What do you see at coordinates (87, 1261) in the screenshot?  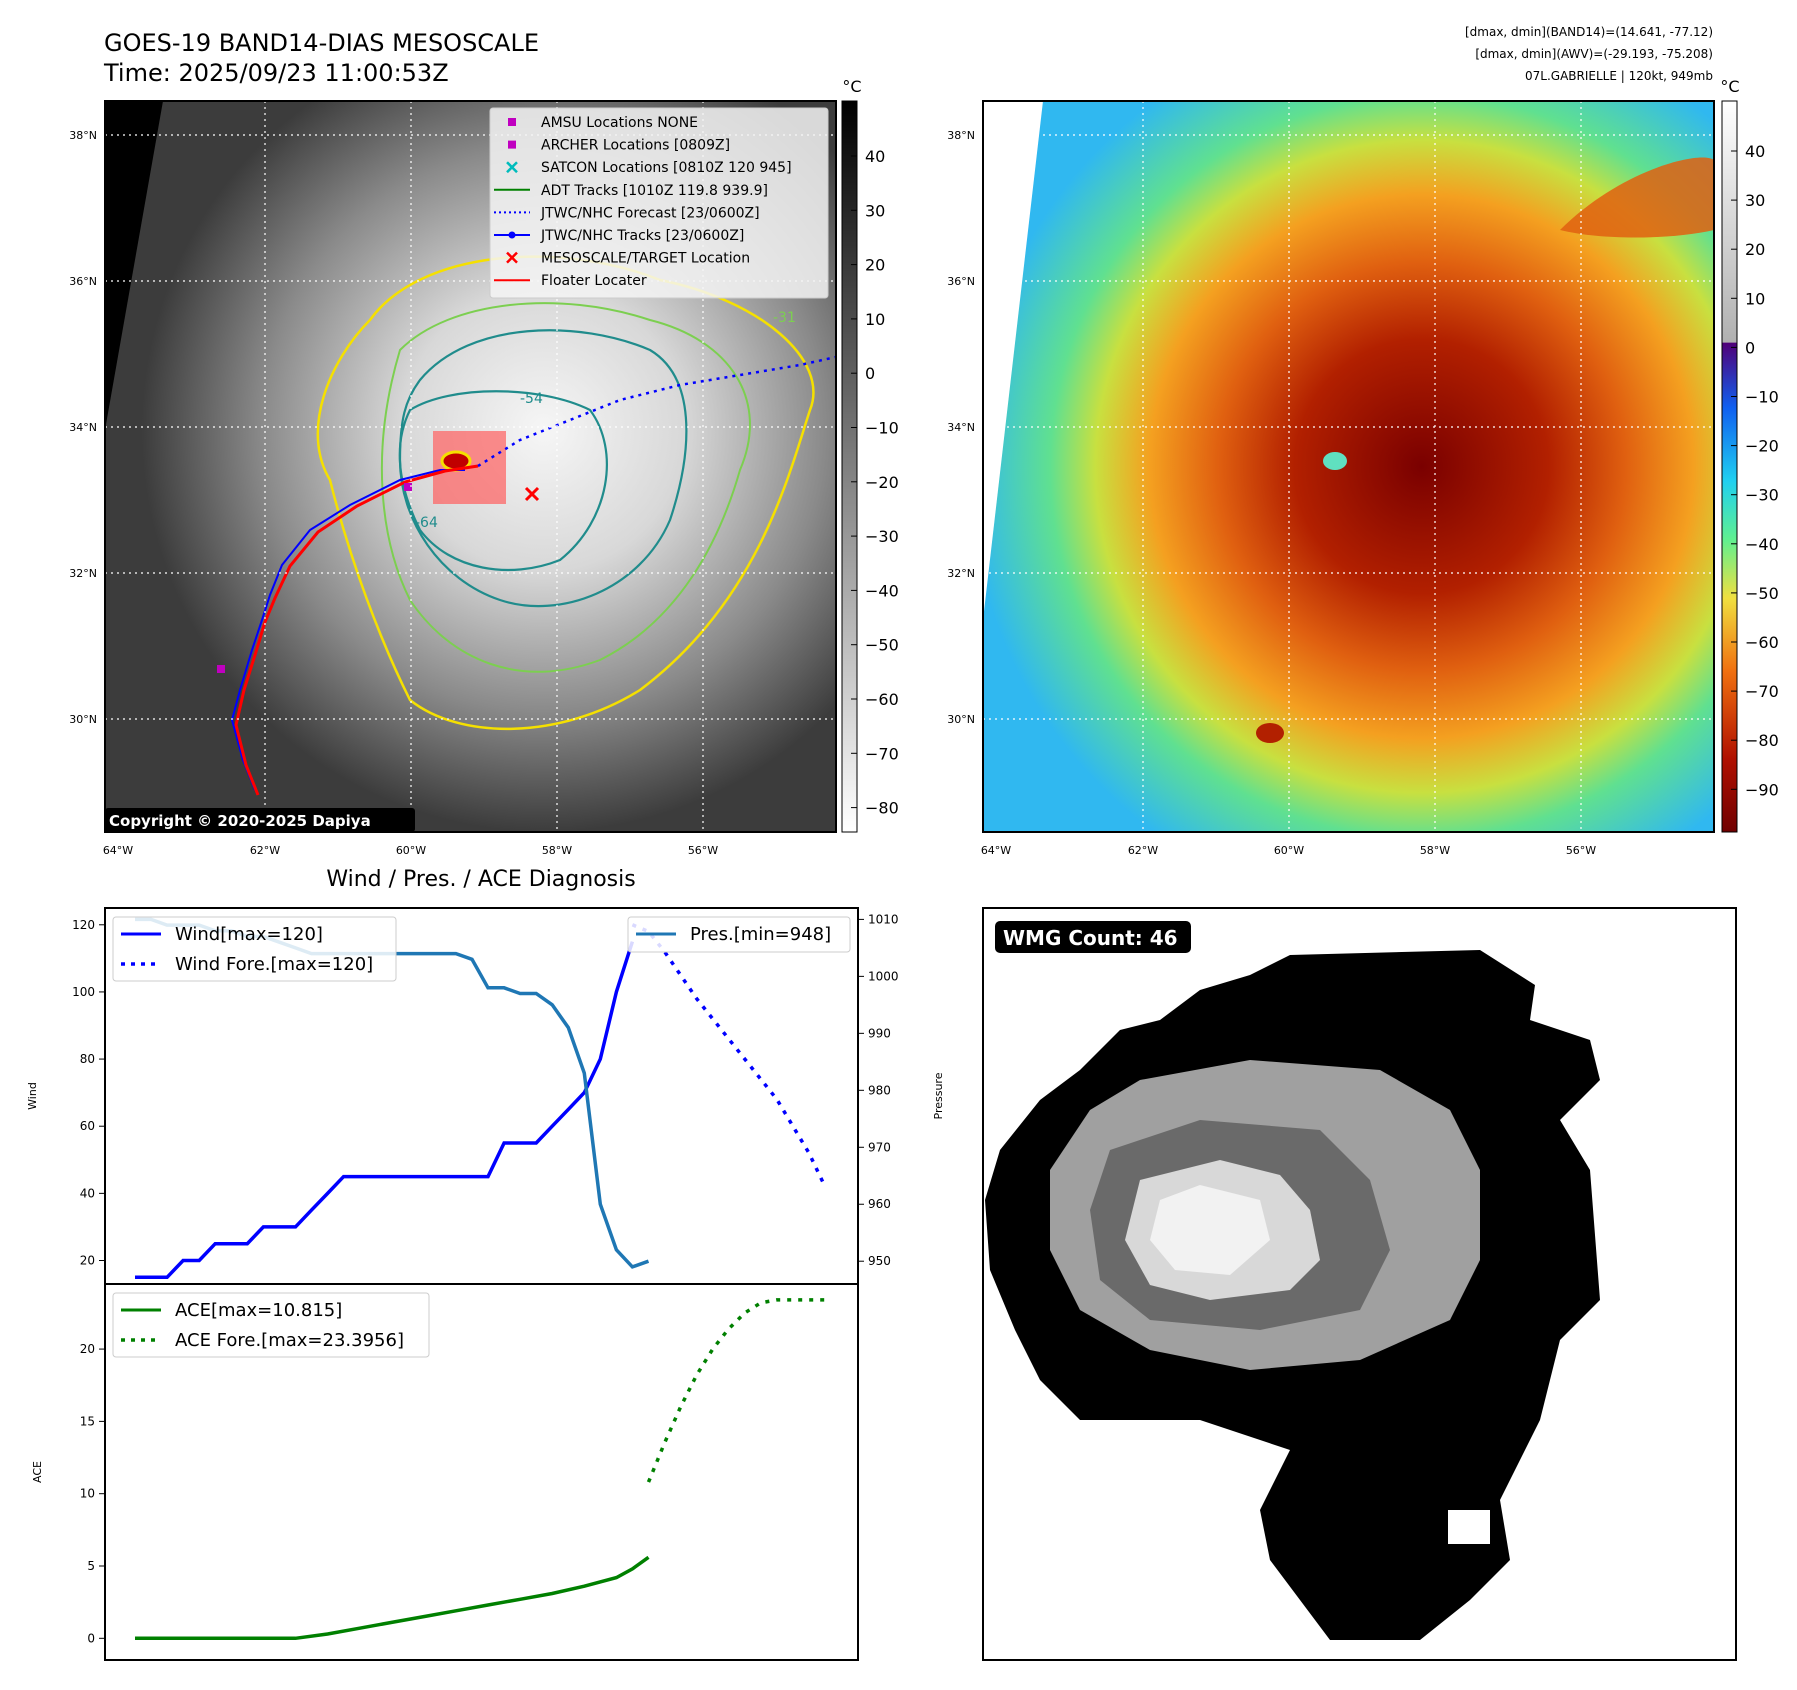 I see `axis-tick-label: 20` at bounding box center [87, 1261].